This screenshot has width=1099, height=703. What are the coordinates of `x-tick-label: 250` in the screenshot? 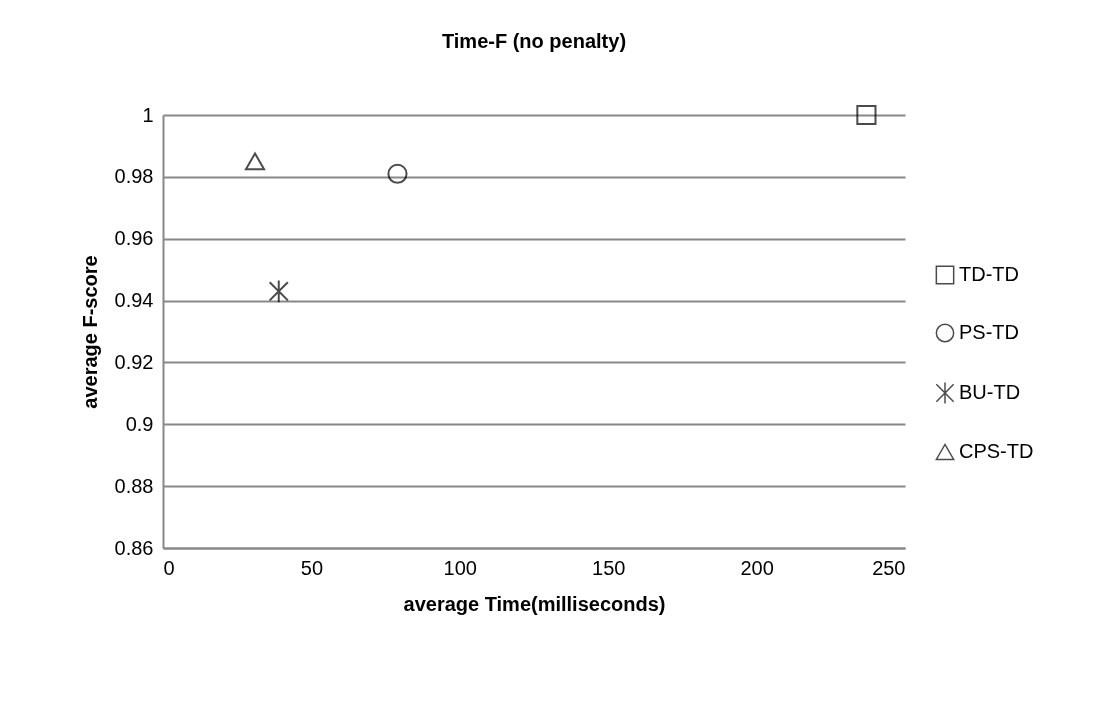 It's located at (889, 567).